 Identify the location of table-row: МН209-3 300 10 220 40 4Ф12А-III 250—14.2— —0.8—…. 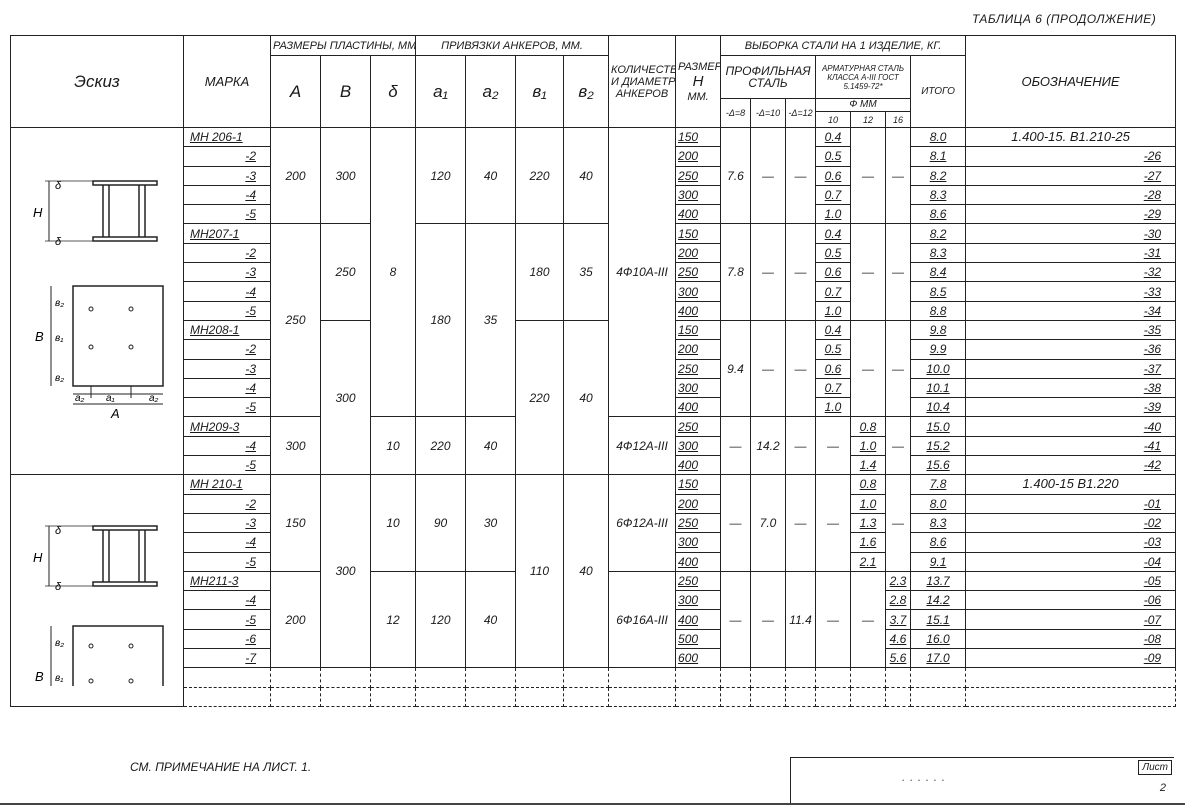
(594, 446).